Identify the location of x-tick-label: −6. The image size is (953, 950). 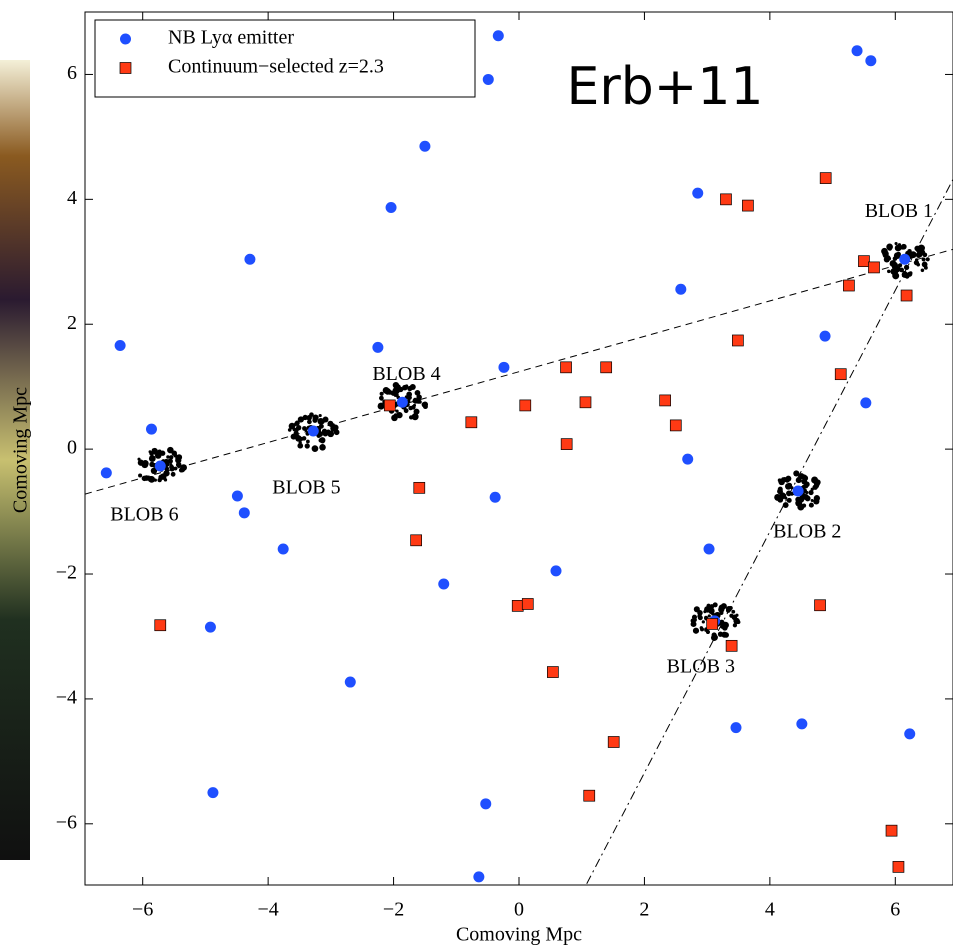
(142, 910).